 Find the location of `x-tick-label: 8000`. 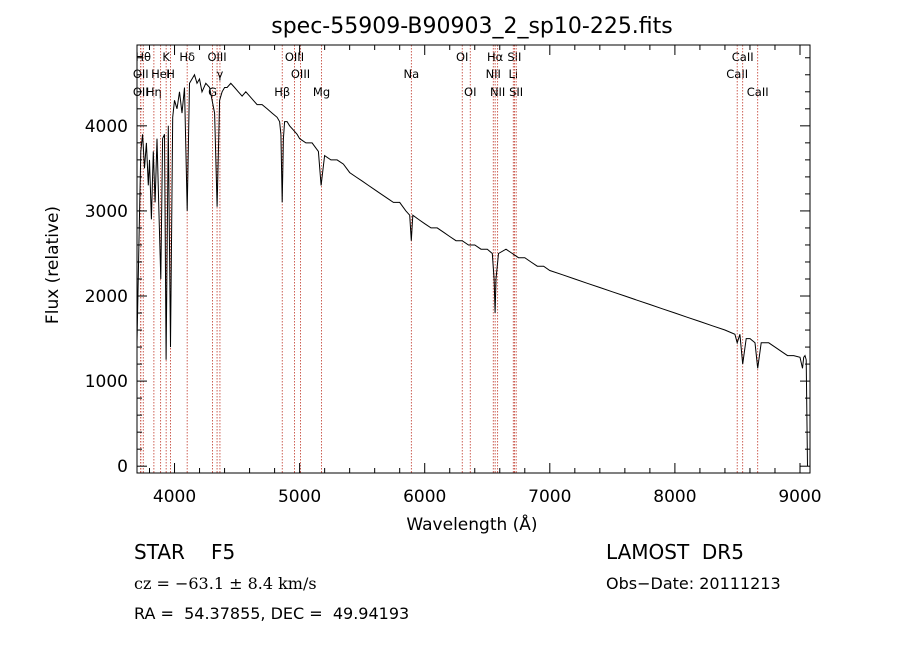

x-tick-label: 8000 is located at coordinates (674, 497).